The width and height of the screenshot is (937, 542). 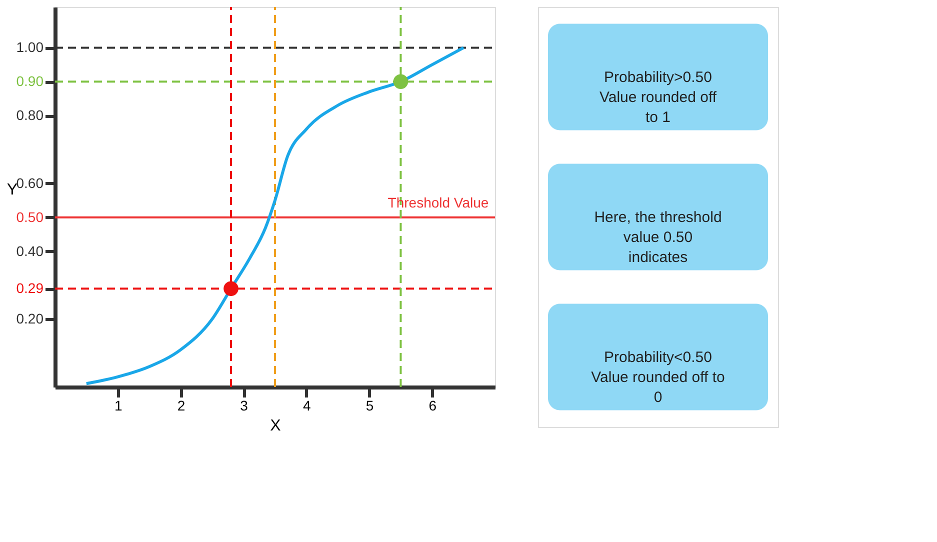 What do you see at coordinates (118, 406) in the screenshot?
I see `x-tick-label: 1` at bounding box center [118, 406].